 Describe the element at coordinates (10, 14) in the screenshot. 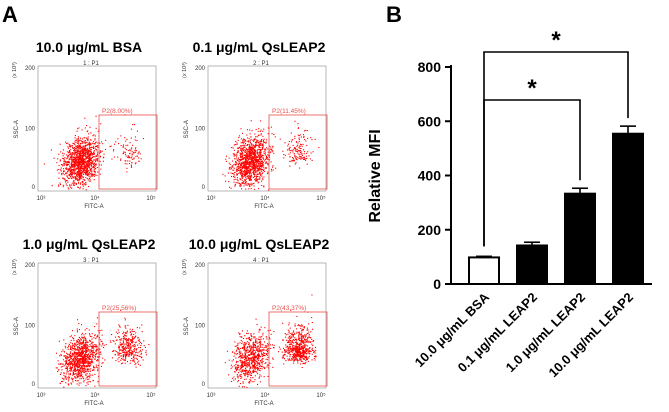

I see `panel-a-letter: A` at that location.